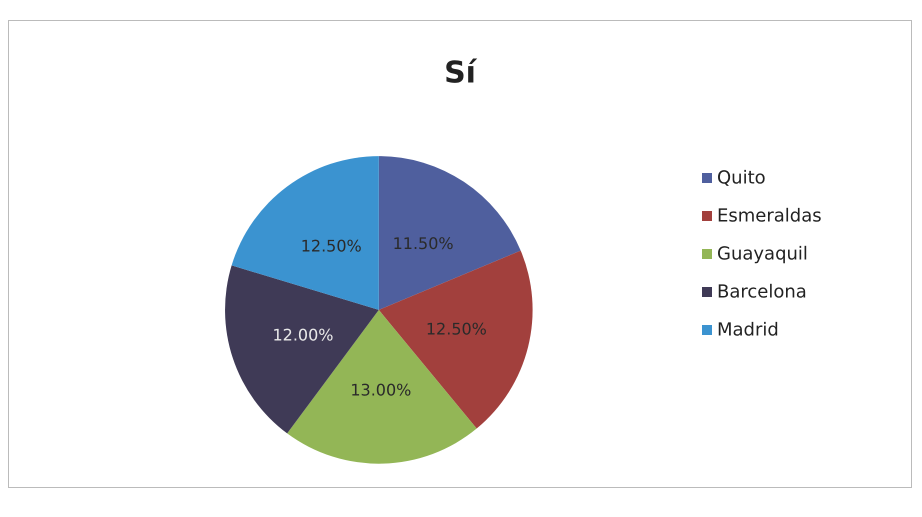 This screenshot has width=922, height=517. I want to click on legend-label: Esmeraldas, so click(769, 216).